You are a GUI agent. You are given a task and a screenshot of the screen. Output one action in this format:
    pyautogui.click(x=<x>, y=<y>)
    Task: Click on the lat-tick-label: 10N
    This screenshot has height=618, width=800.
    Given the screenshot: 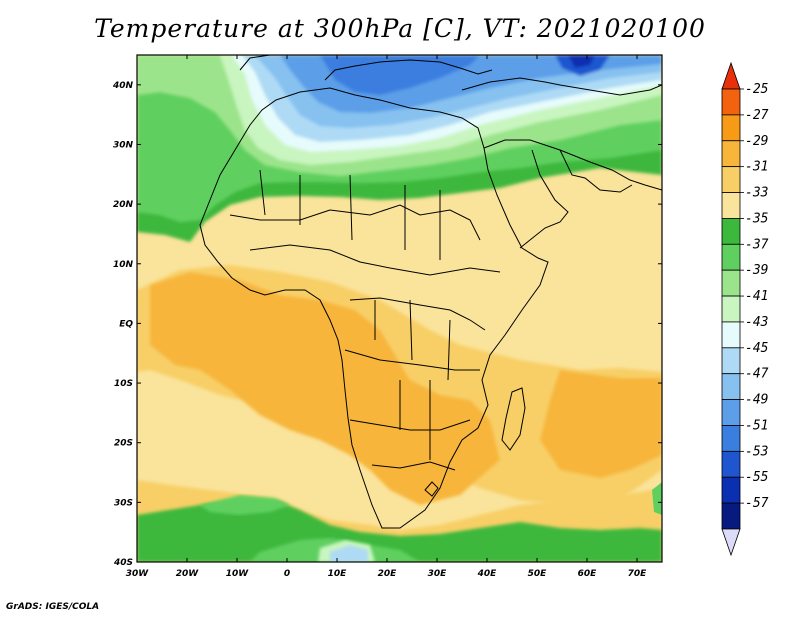 What is the action you would take?
    pyautogui.click(x=123, y=265)
    